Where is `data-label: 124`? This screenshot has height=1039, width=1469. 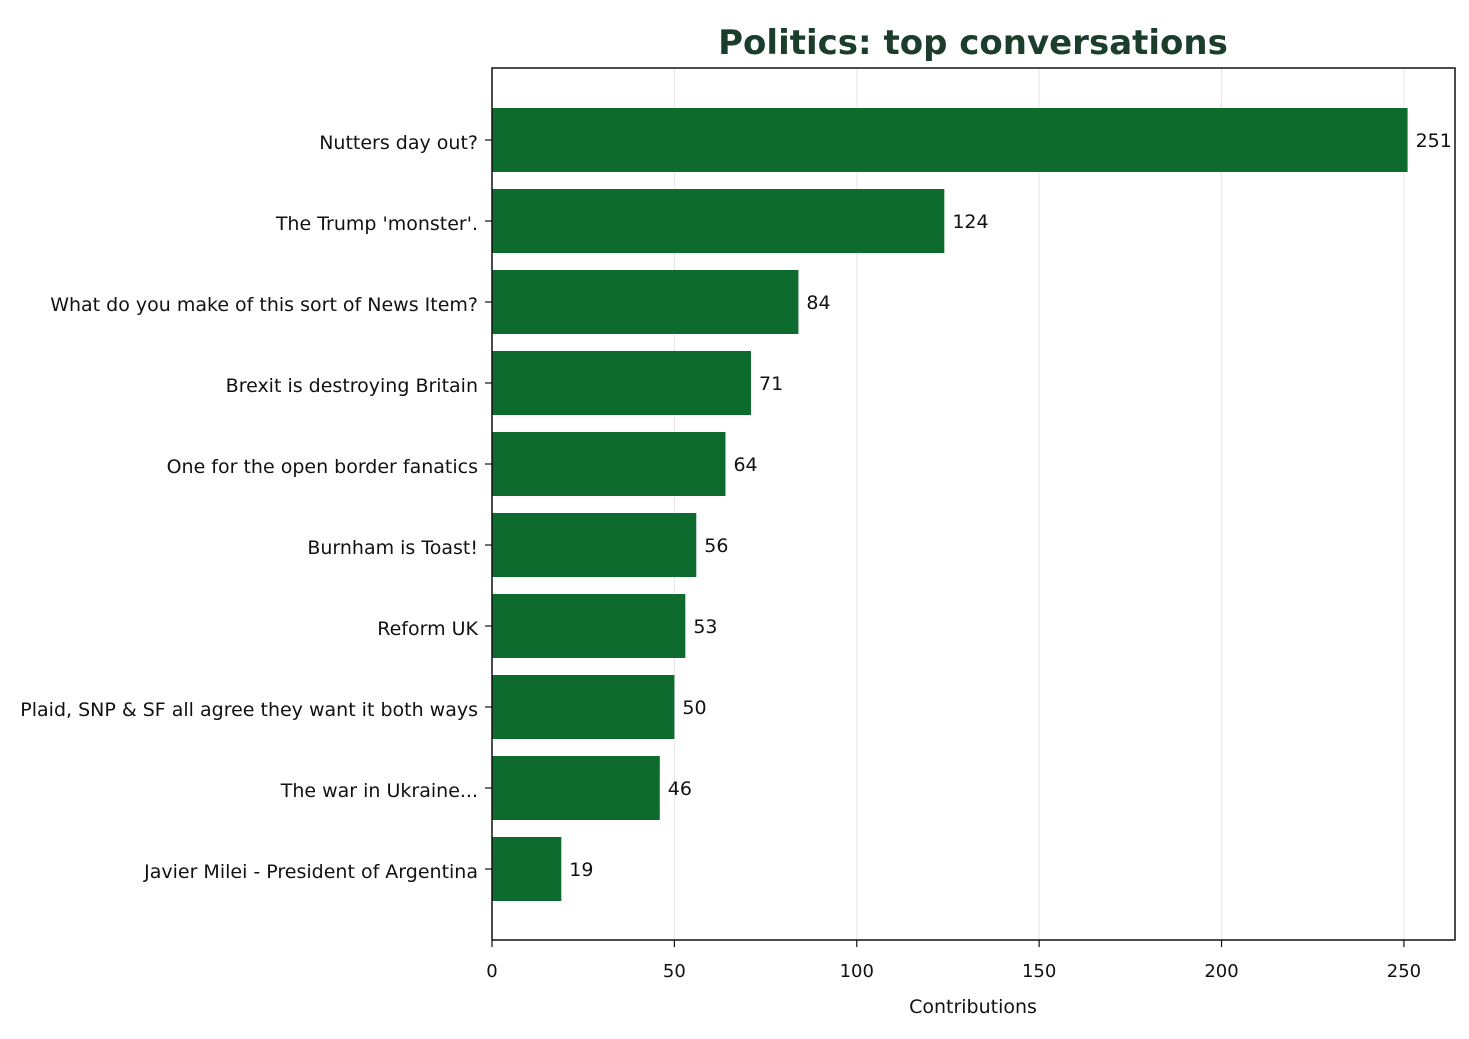
data-label: 124 is located at coordinates (970, 222).